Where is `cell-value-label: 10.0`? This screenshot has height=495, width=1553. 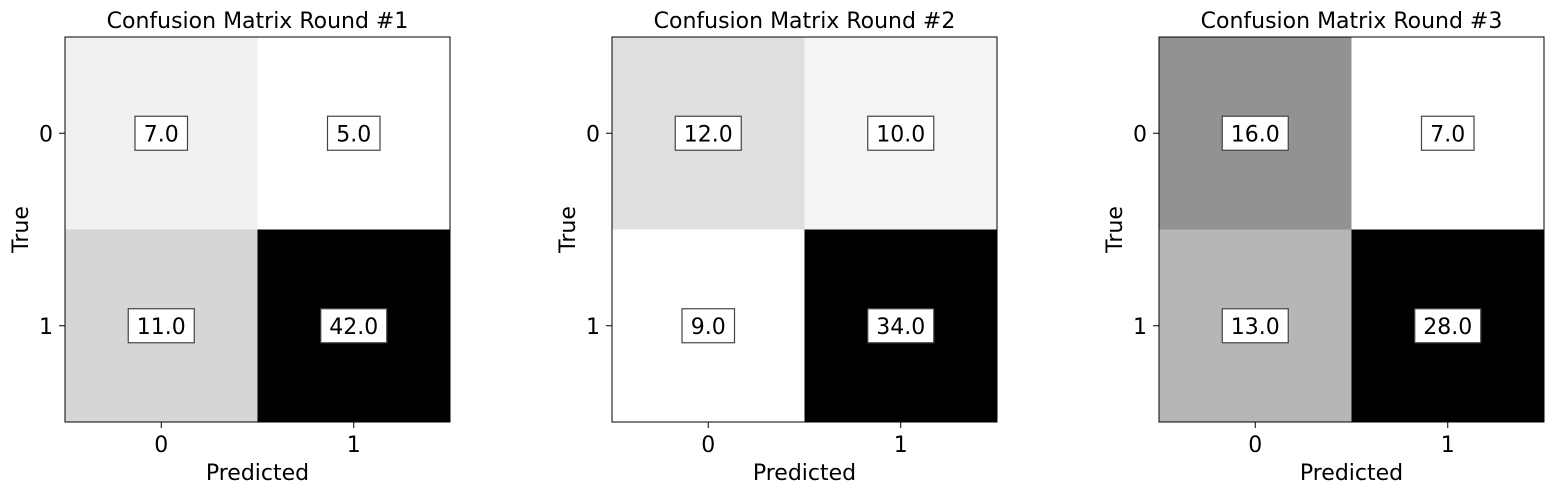 cell-value-label: 10.0 is located at coordinates (900, 134).